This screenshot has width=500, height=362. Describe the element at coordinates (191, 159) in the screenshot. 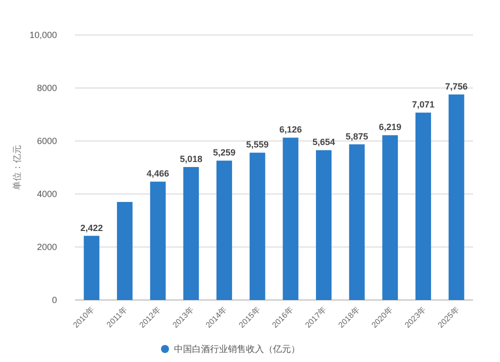

I see `data-label: 5,018` at that location.